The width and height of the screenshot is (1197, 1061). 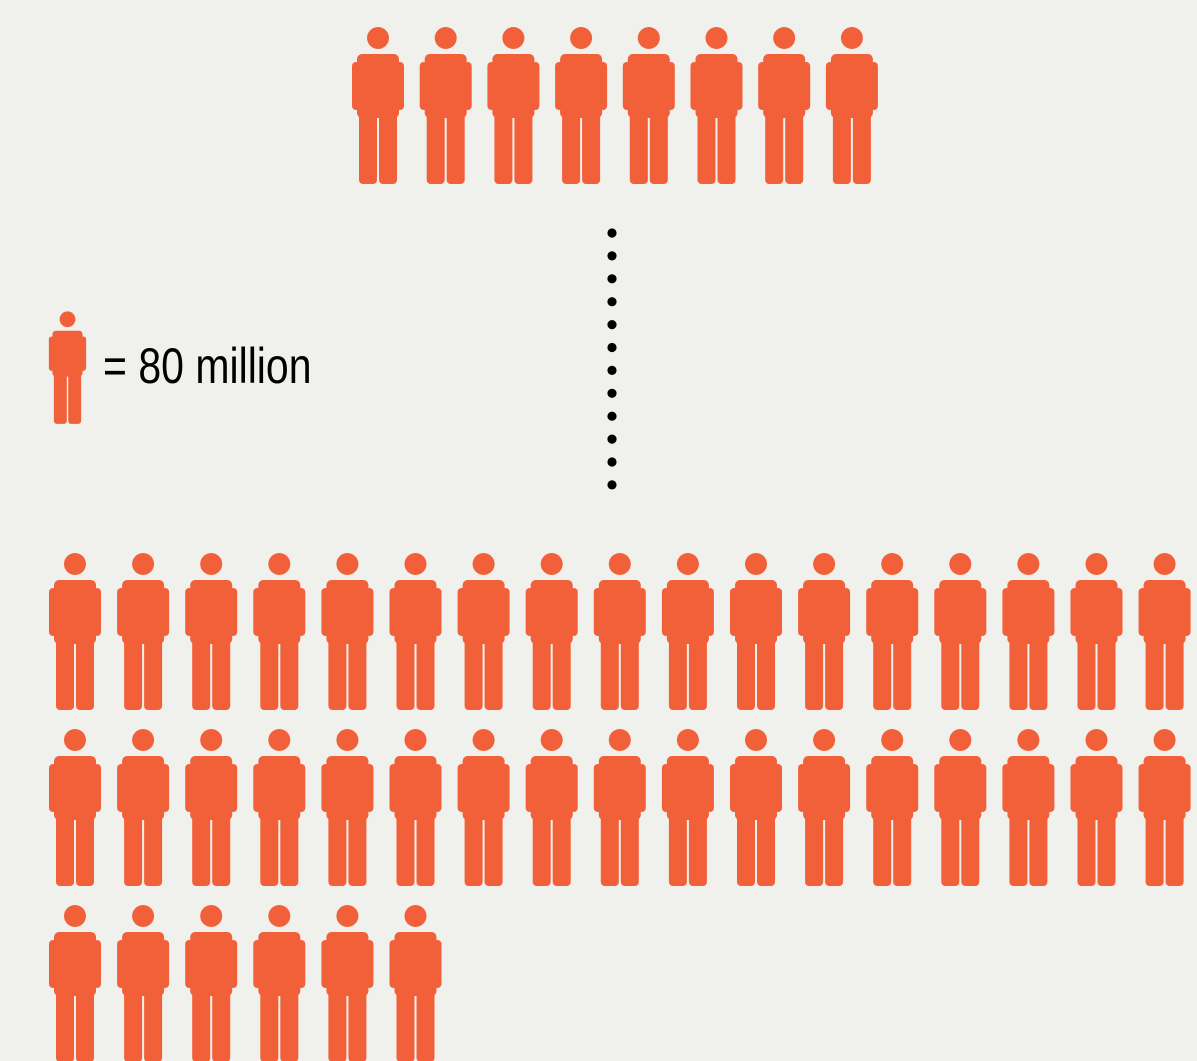 I want to click on top-people-group, so click(x=615, y=105).